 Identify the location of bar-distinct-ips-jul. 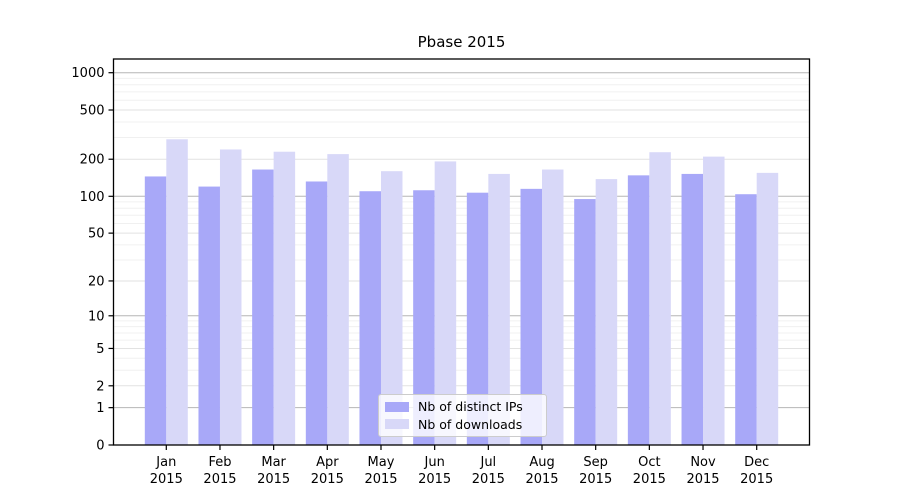
(477, 318).